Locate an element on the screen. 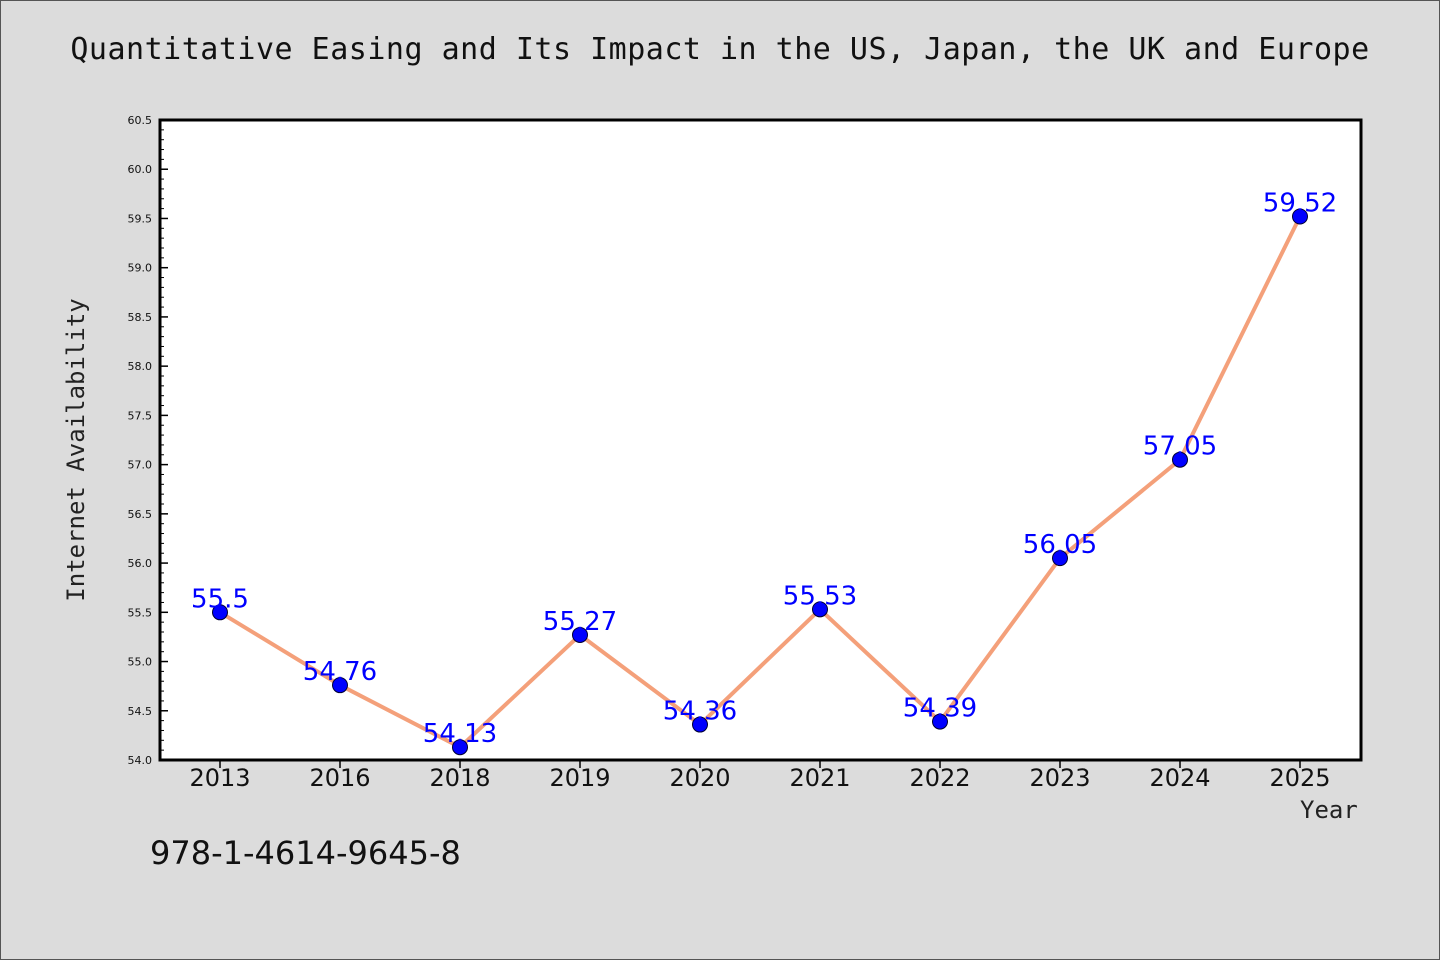 This screenshot has height=960, width=1440. data-label: 55.27 is located at coordinates (580, 622).